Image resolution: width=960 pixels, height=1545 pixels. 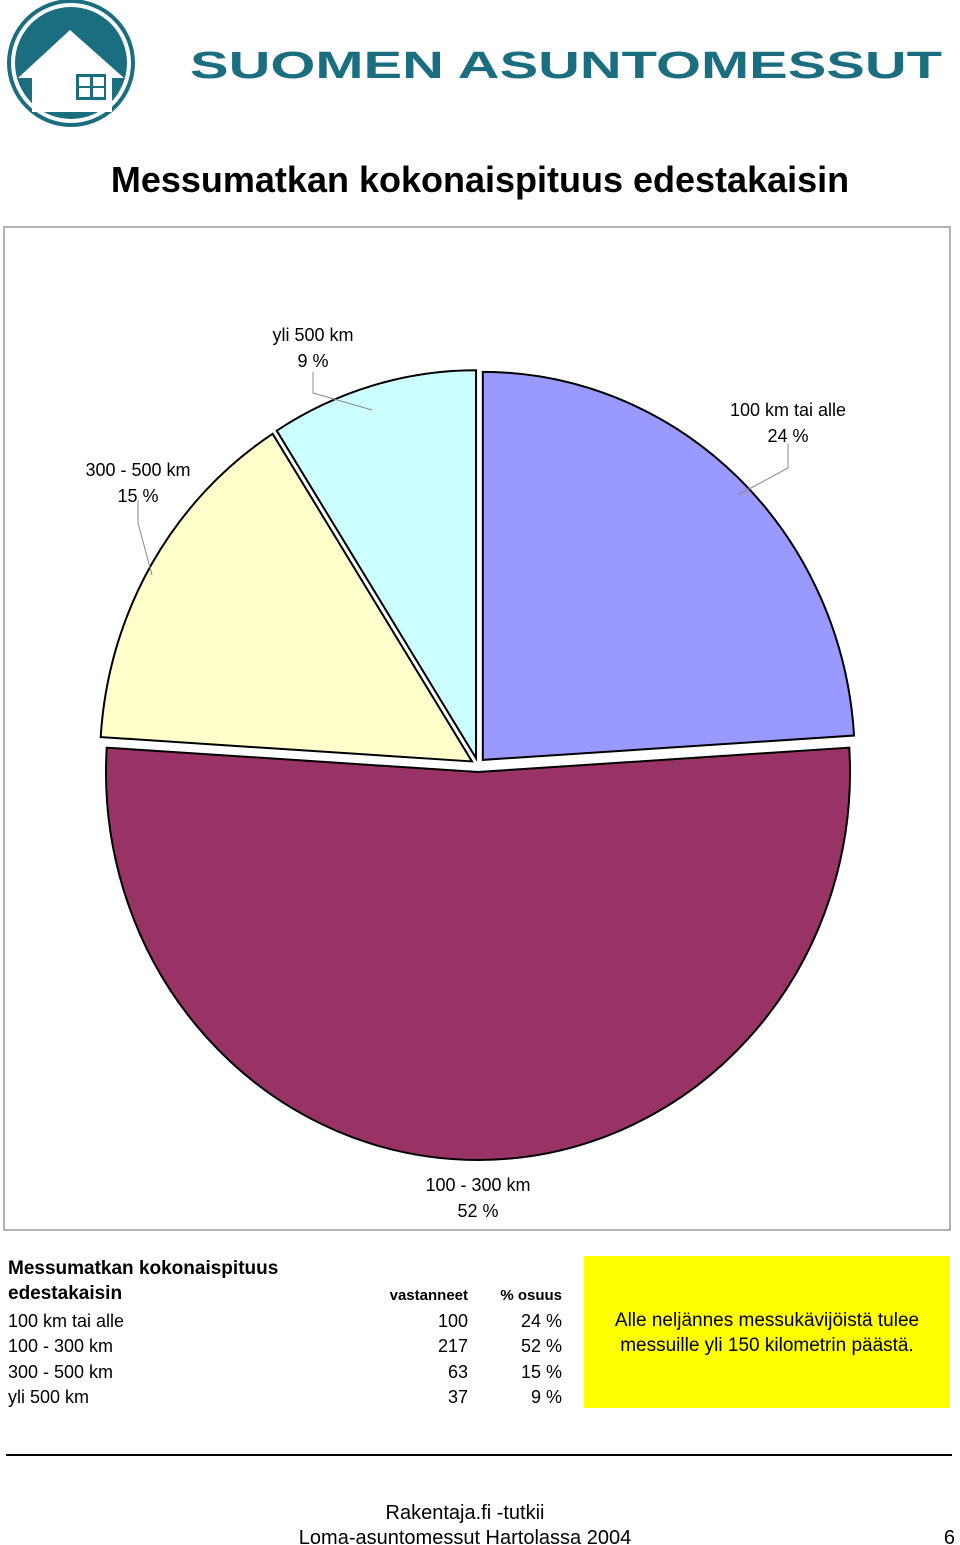 I want to click on slice-label: yli 500 km, so click(x=312, y=335).